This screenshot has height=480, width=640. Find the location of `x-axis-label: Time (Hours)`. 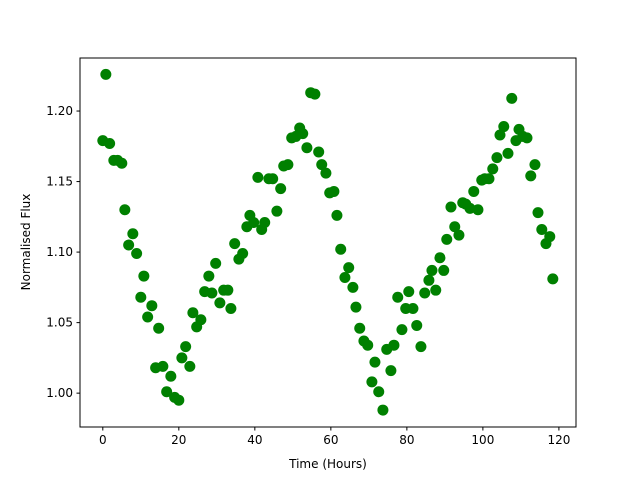

x-axis-label: Time (Hours) is located at coordinates (327, 464).